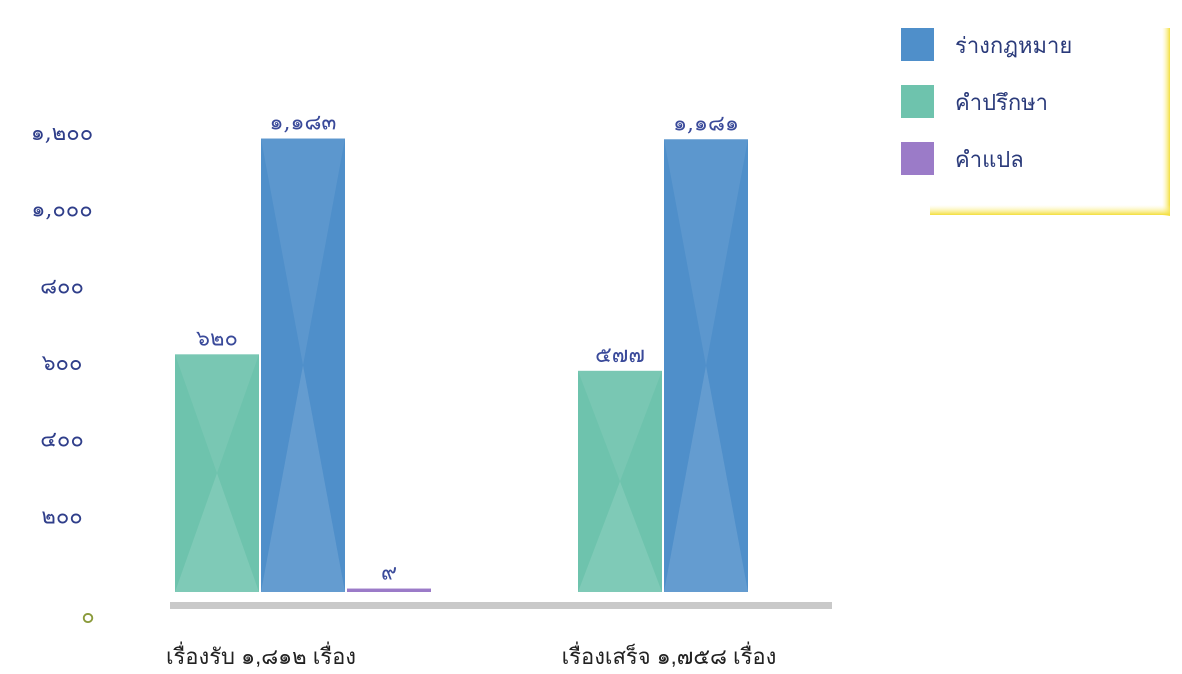 This screenshot has width=1182, height=674. Describe the element at coordinates (669, 655) in the screenshot. I see `category-label: เรื่องเสร็จ ๑,๗๕๘ เรื่อง` at that location.